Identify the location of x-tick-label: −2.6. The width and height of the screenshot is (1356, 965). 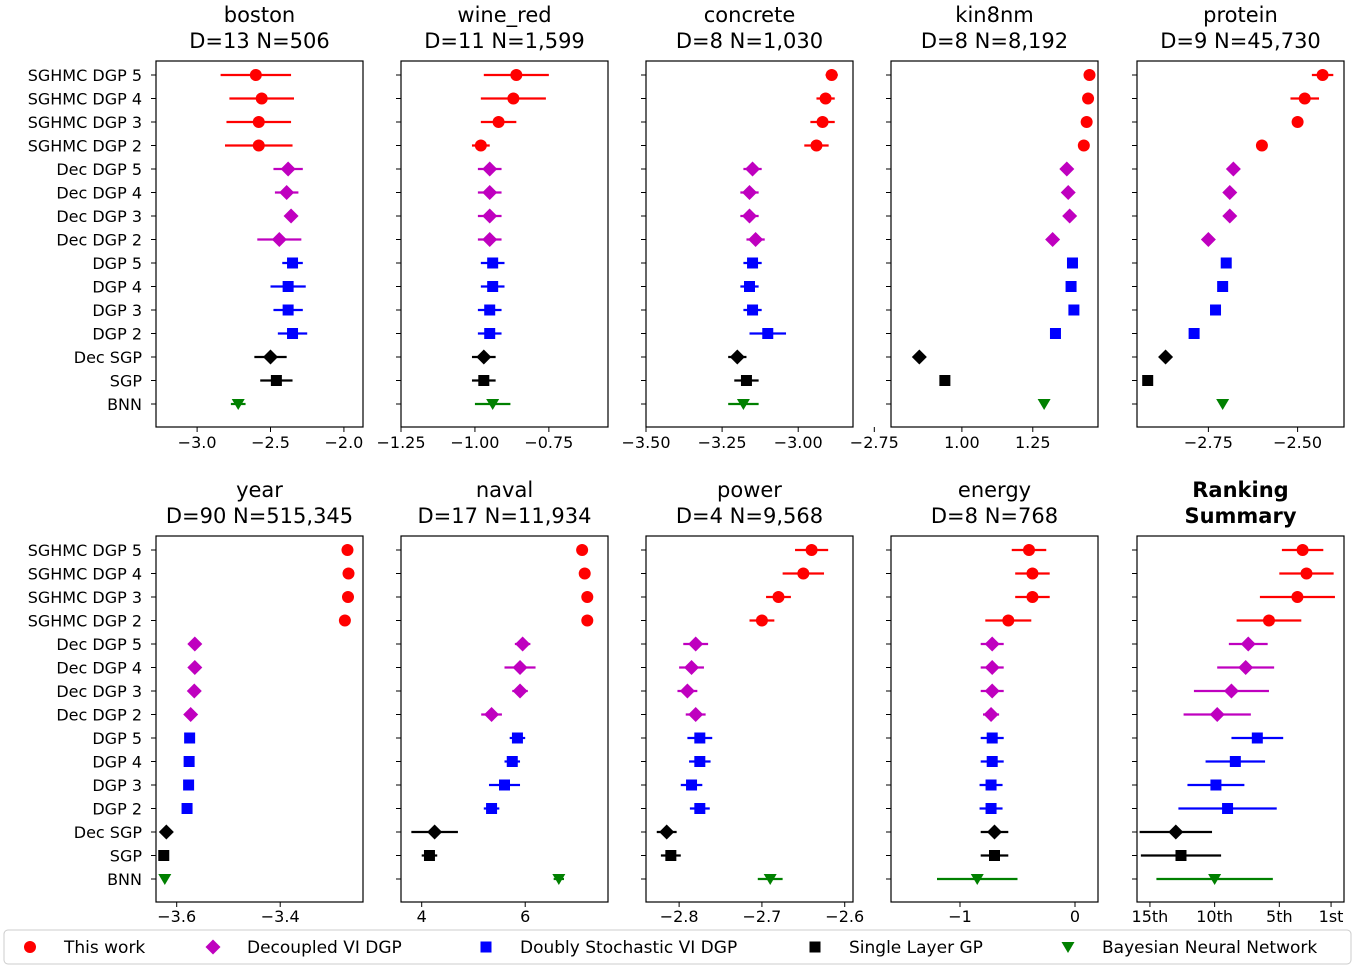
(844, 916).